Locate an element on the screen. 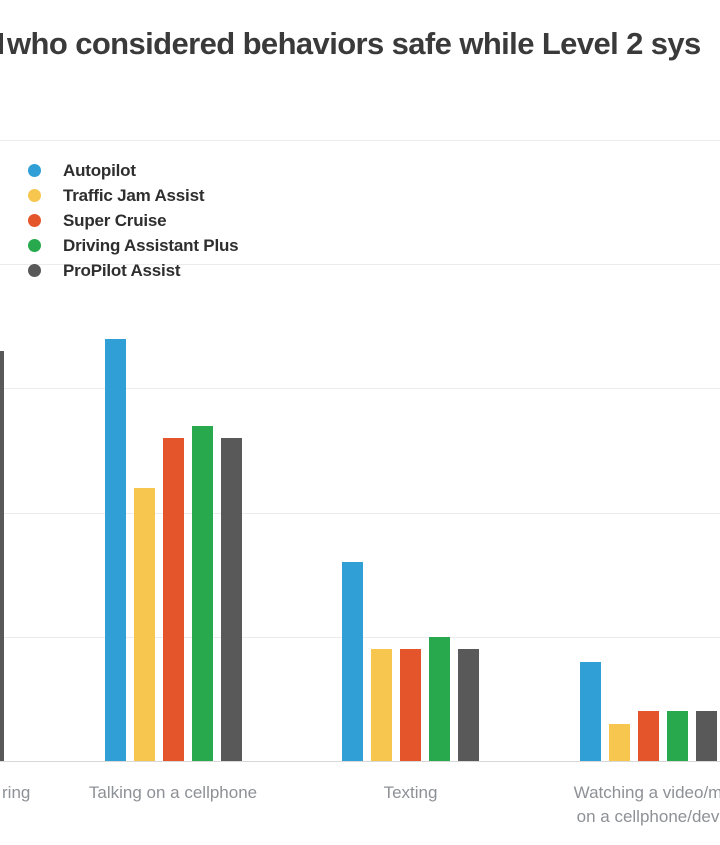  bar-propilot-assist-ring is located at coordinates (2, 556).